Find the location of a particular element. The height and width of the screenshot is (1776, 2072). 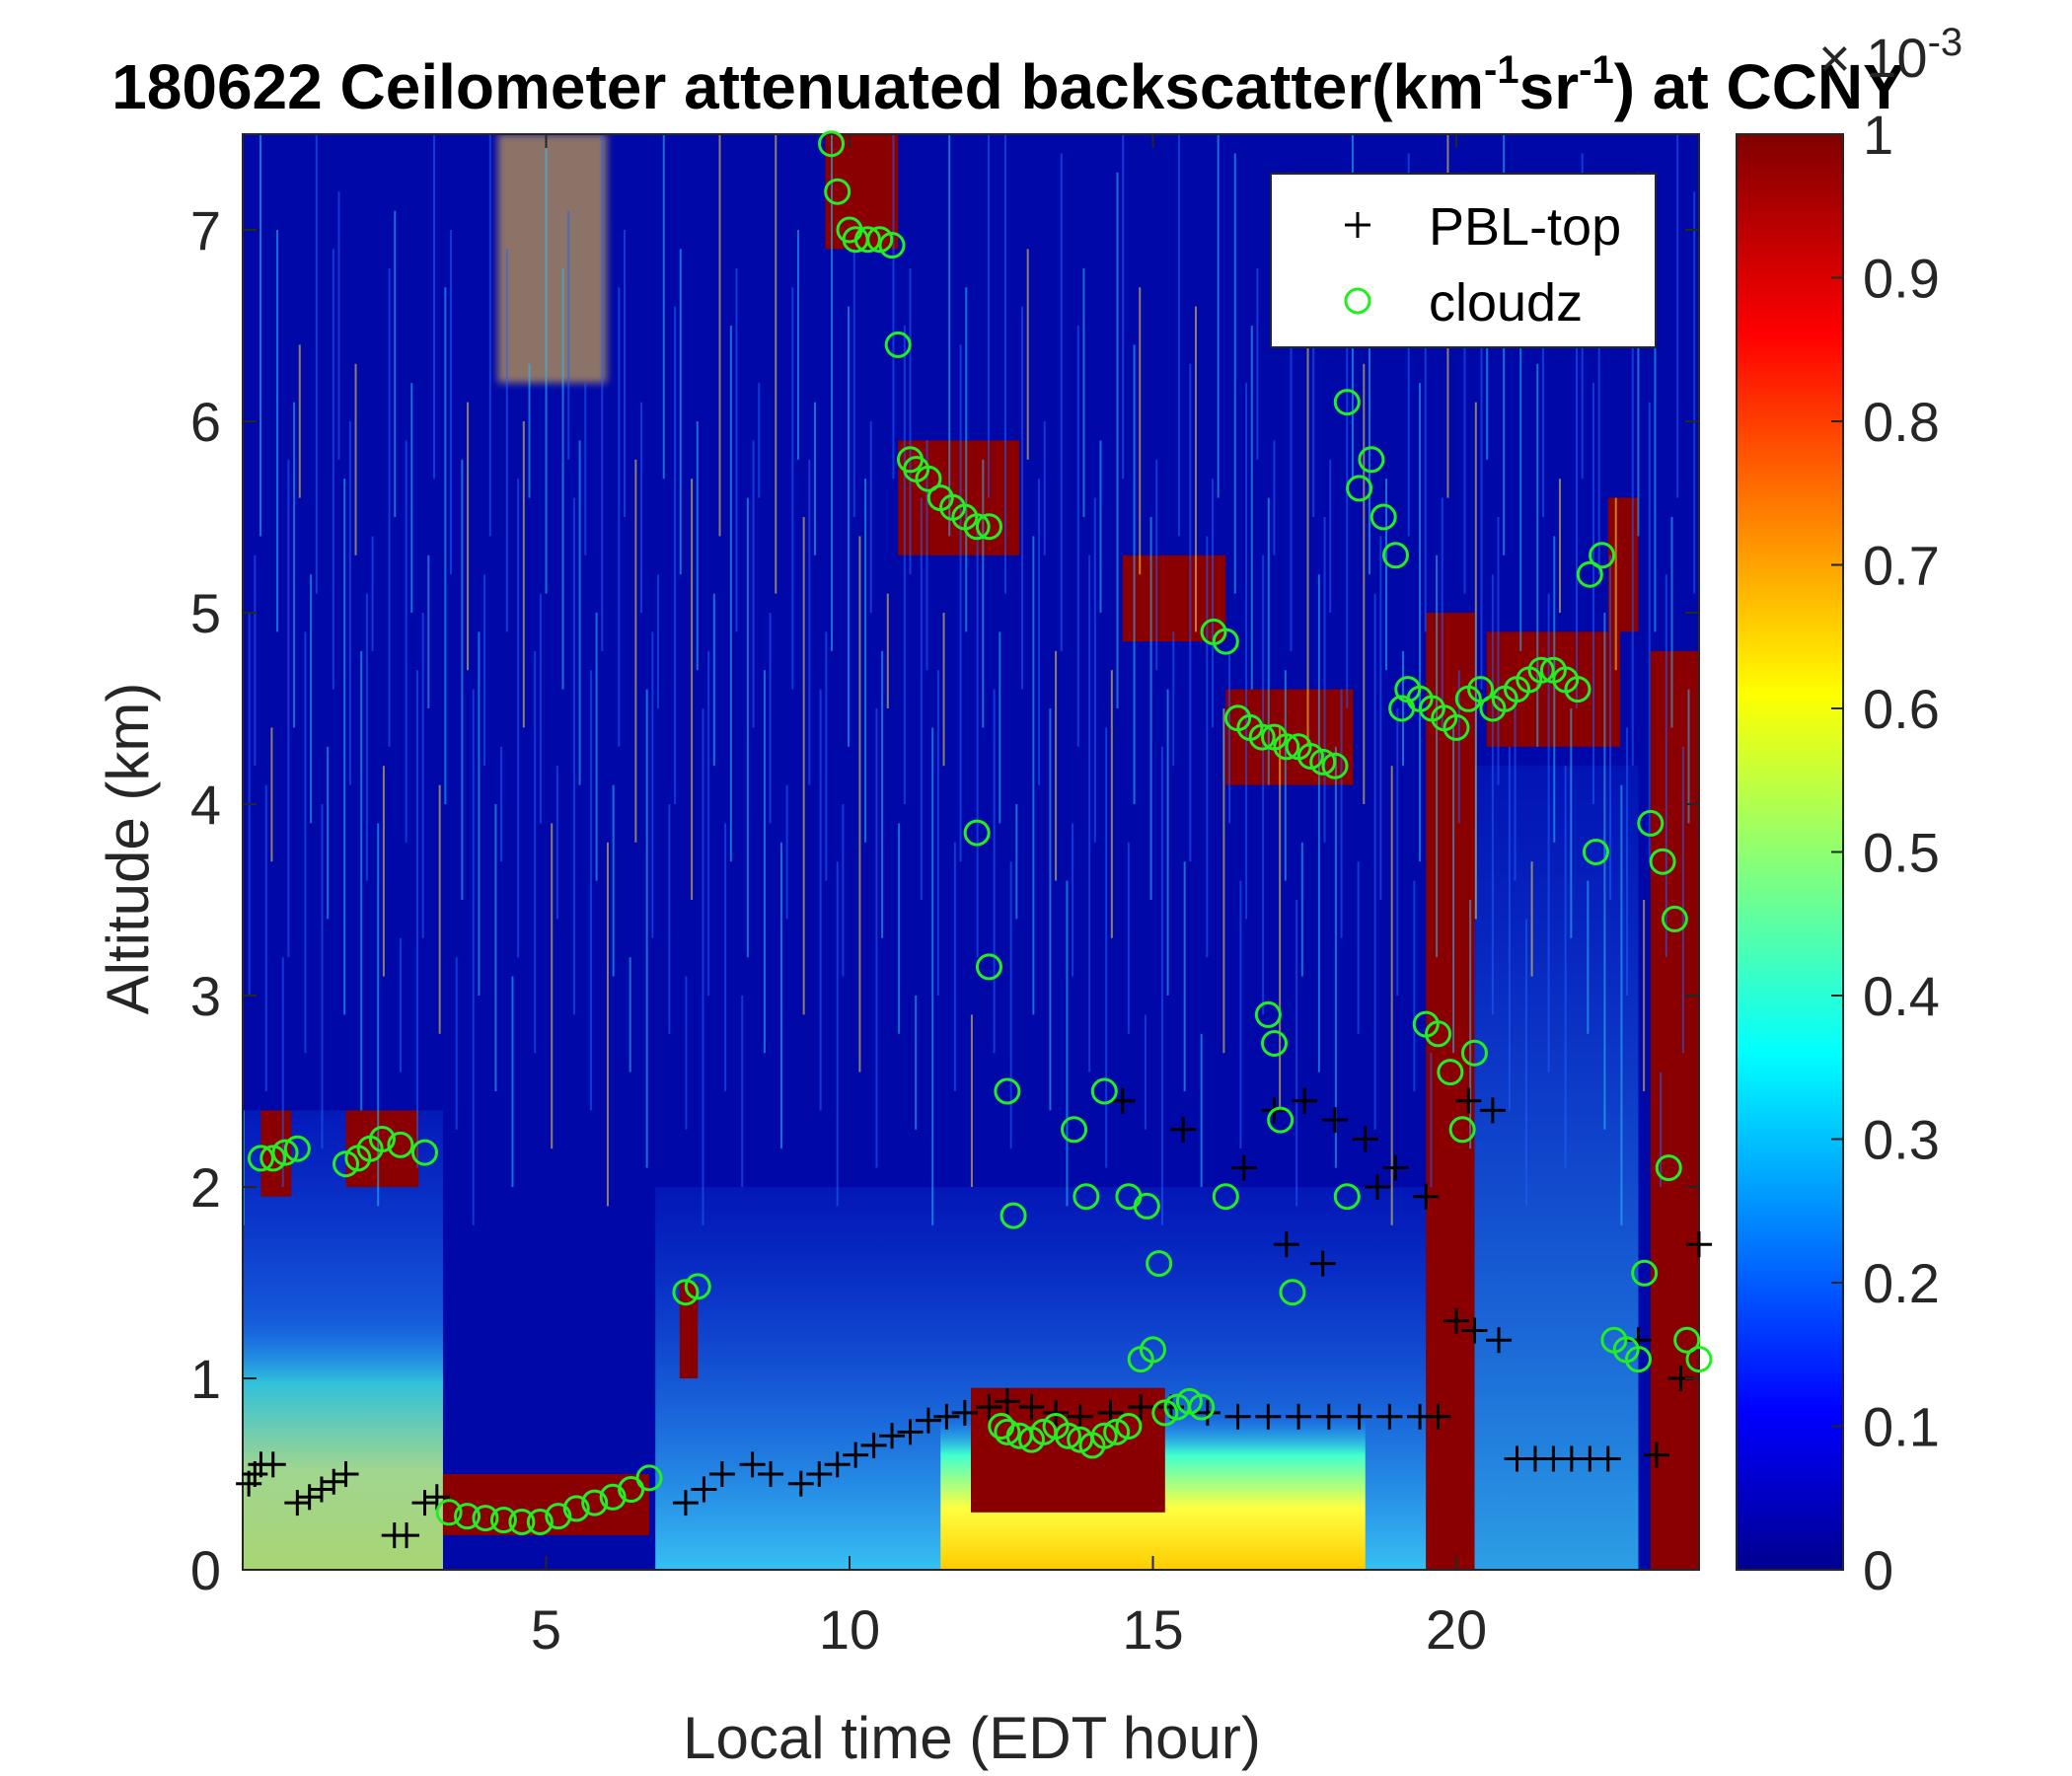

cloud-patch is located at coordinates (1675, 1110).